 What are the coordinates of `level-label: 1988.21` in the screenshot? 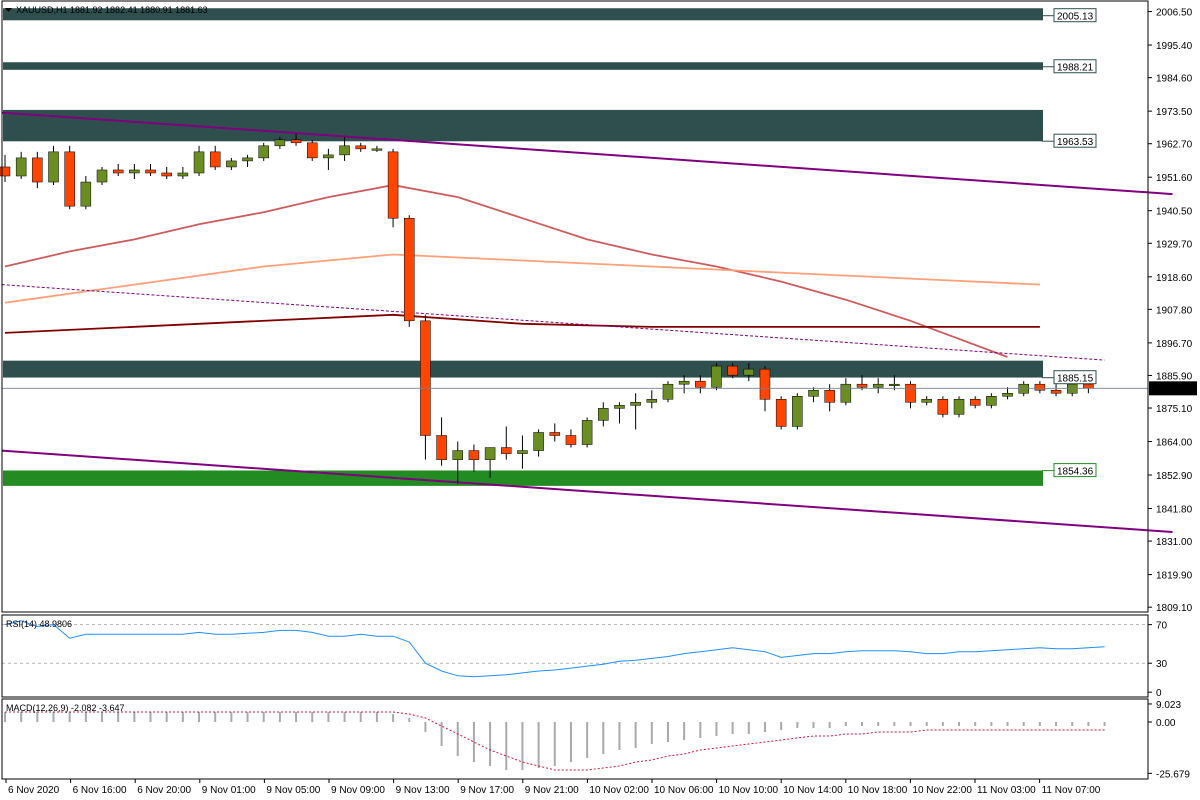 It's located at (1069, 66).